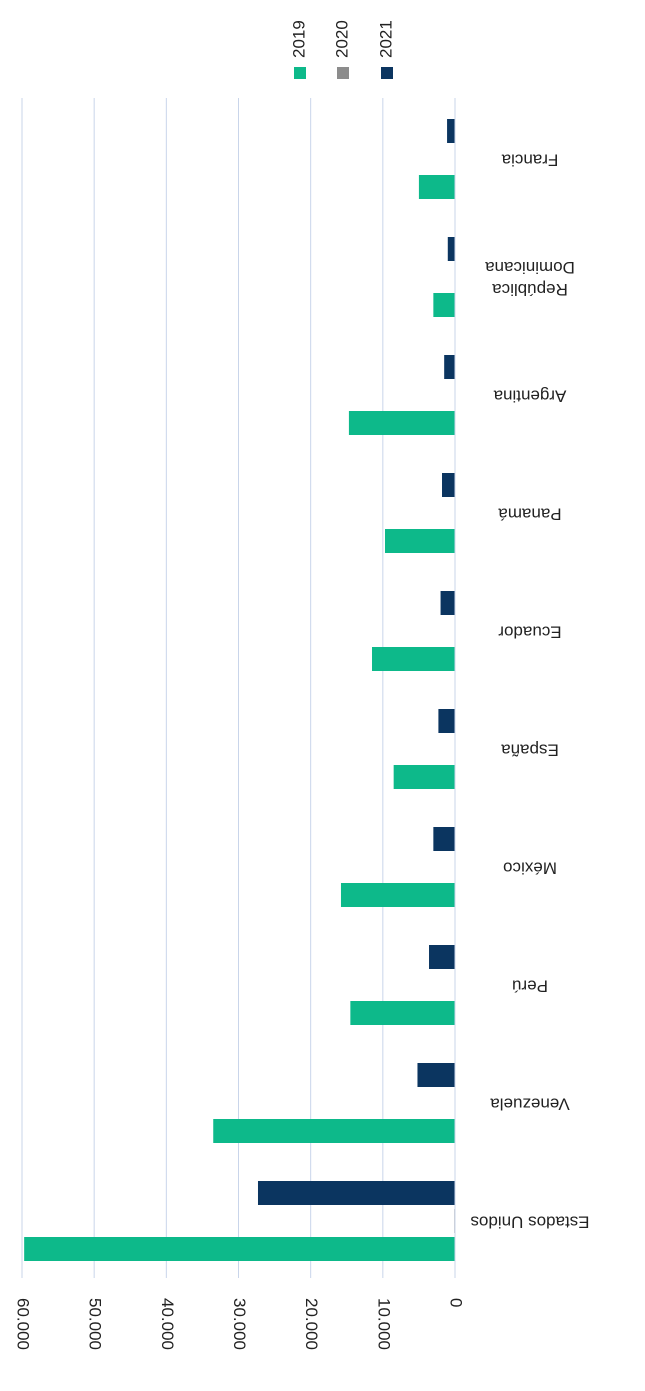 This screenshot has height=1391, width=645. Describe the element at coordinates (529, 1222) in the screenshot. I see `category-label: Estados Unidos` at that location.